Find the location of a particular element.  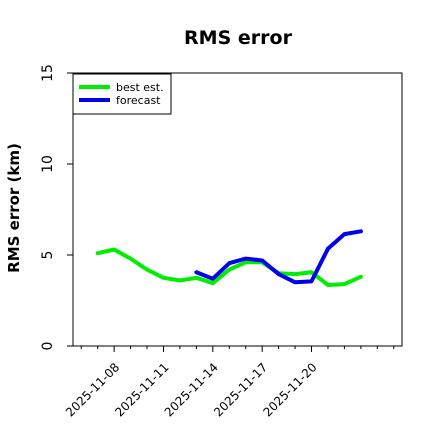

y-tick-label: 15 is located at coordinates (48, 73).